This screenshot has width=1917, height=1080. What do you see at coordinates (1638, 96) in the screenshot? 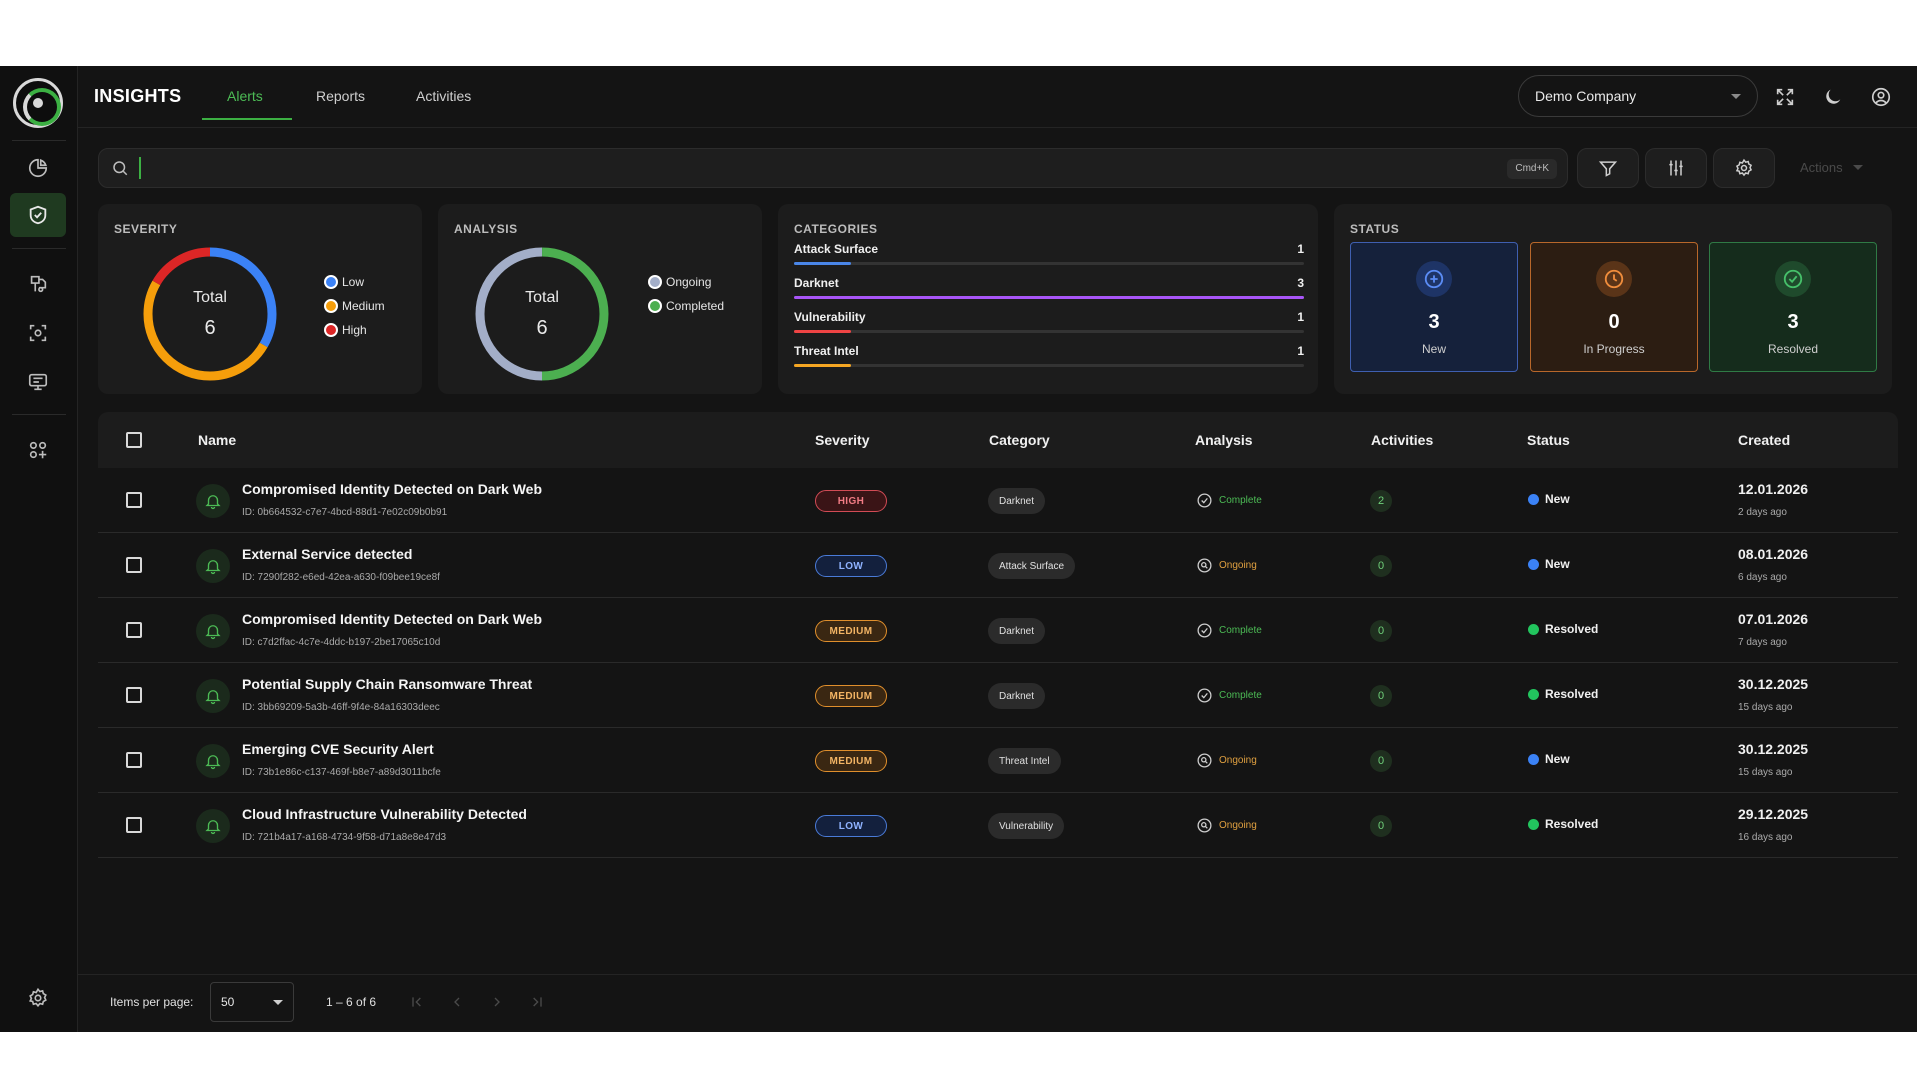
I see `company-selector: Demo Company` at bounding box center [1638, 96].